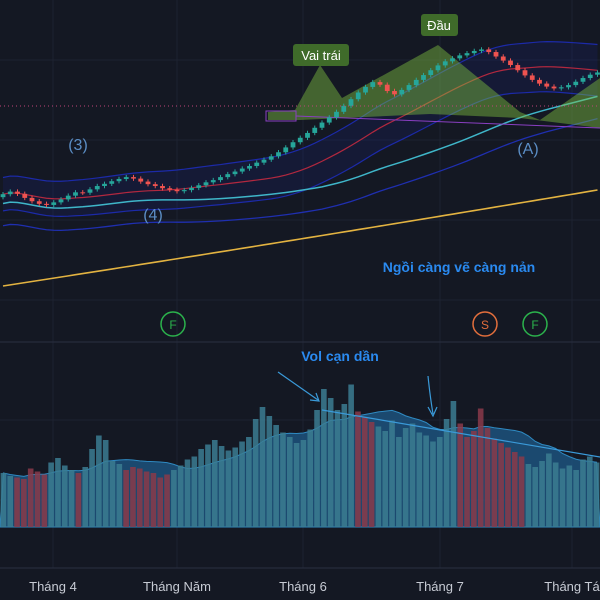 This screenshot has height=600, width=600. I want to click on marker-f-right: F, so click(535, 324).